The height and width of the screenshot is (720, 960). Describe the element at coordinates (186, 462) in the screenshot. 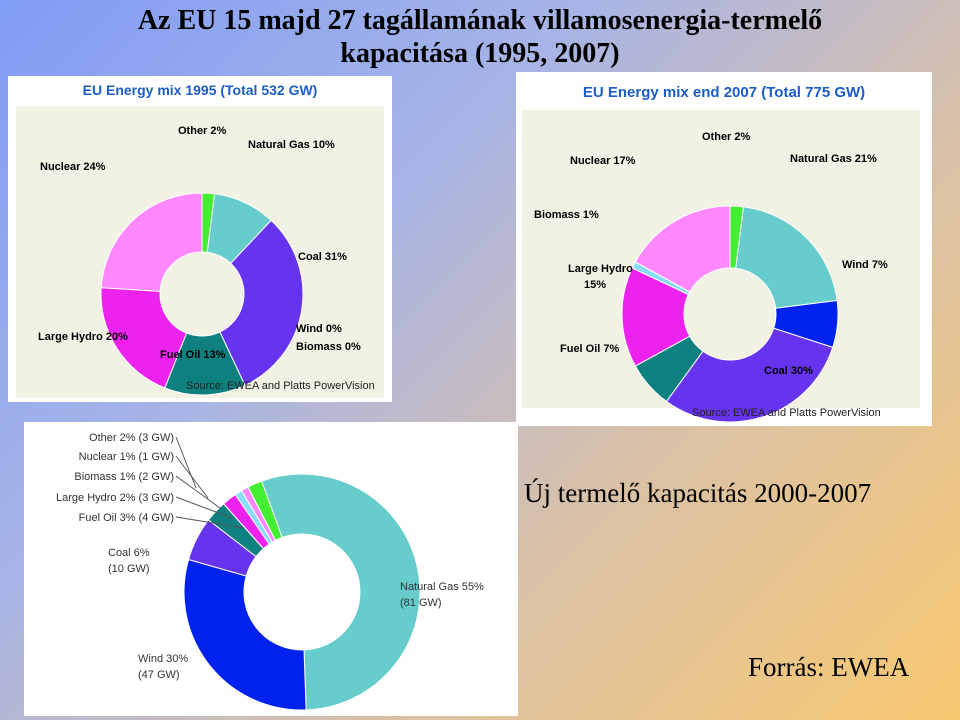

I see `chart-new-leader-other` at that location.